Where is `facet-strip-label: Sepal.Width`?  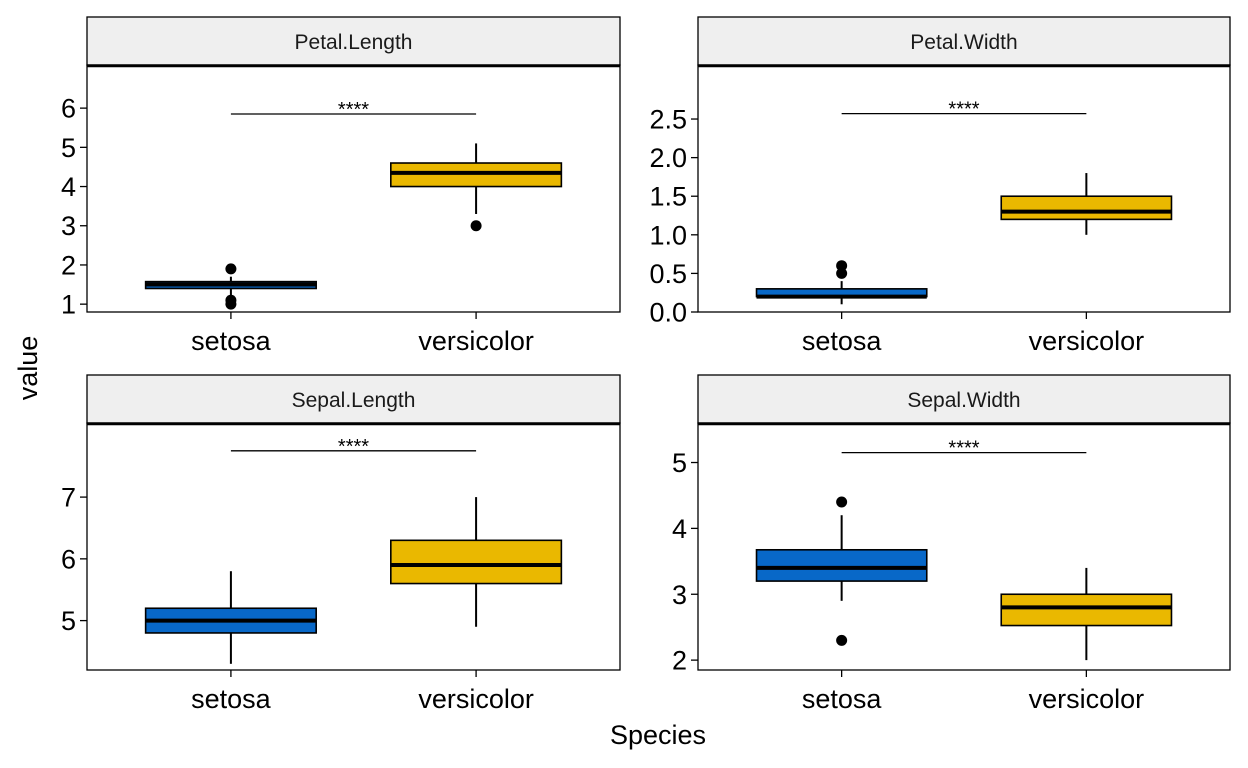
facet-strip-label: Sepal.Width is located at coordinates (963, 400).